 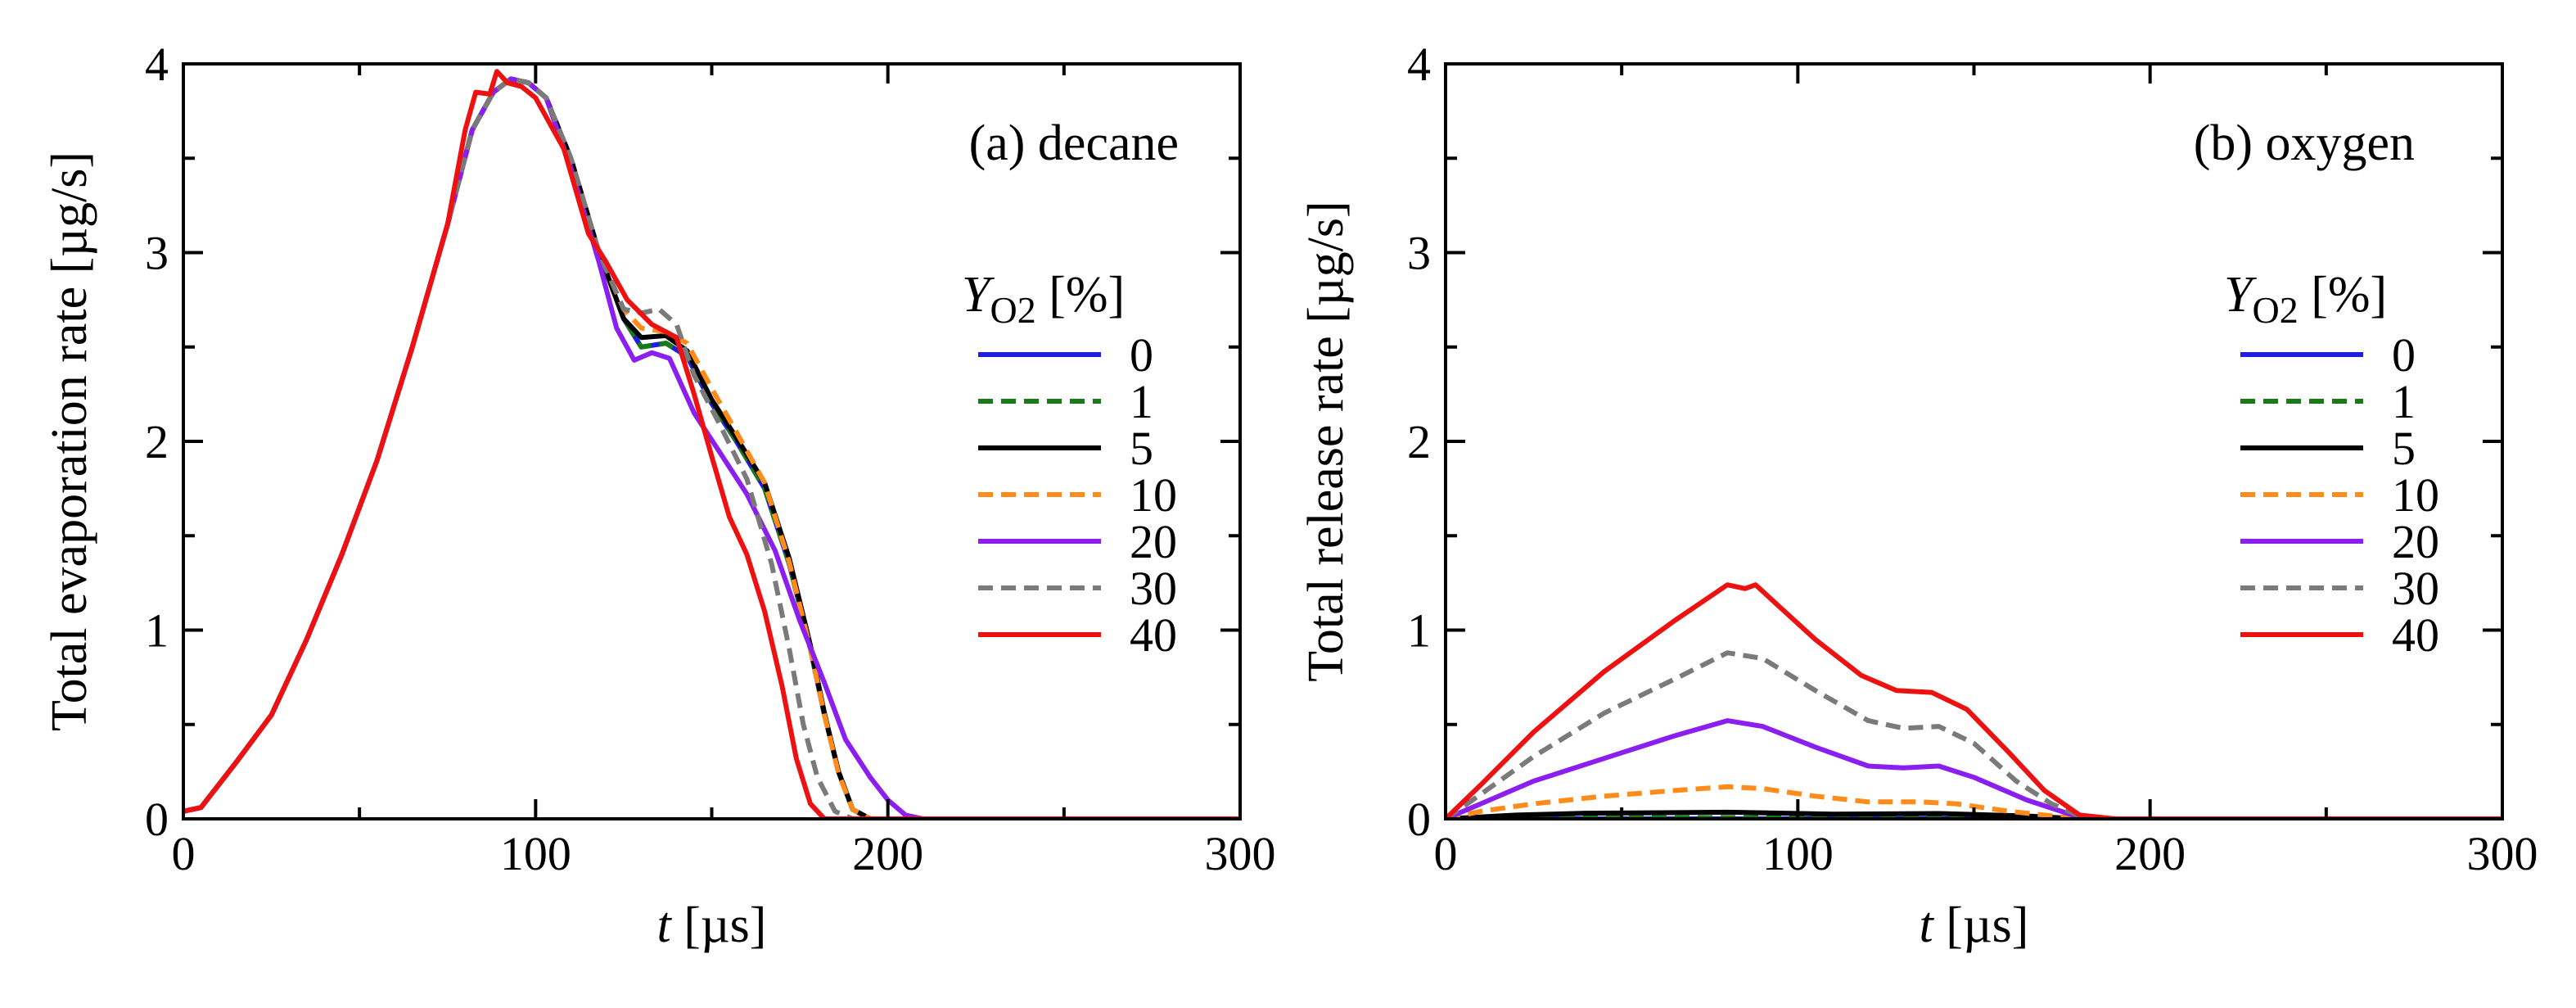 I want to click on panel-label: (b) oxygen, so click(x=2304, y=143).